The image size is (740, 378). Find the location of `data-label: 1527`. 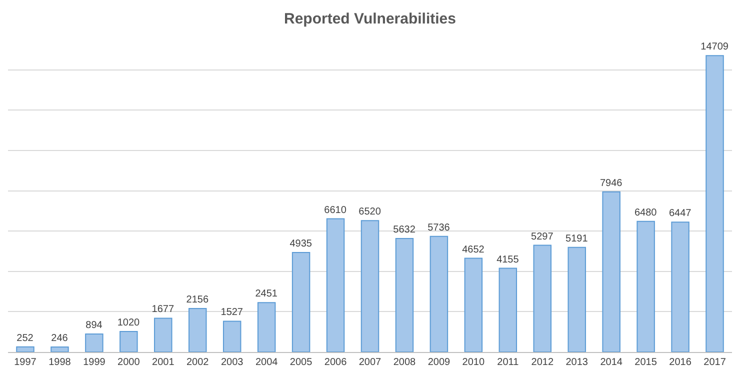

data-label: 1527 is located at coordinates (232, 312).